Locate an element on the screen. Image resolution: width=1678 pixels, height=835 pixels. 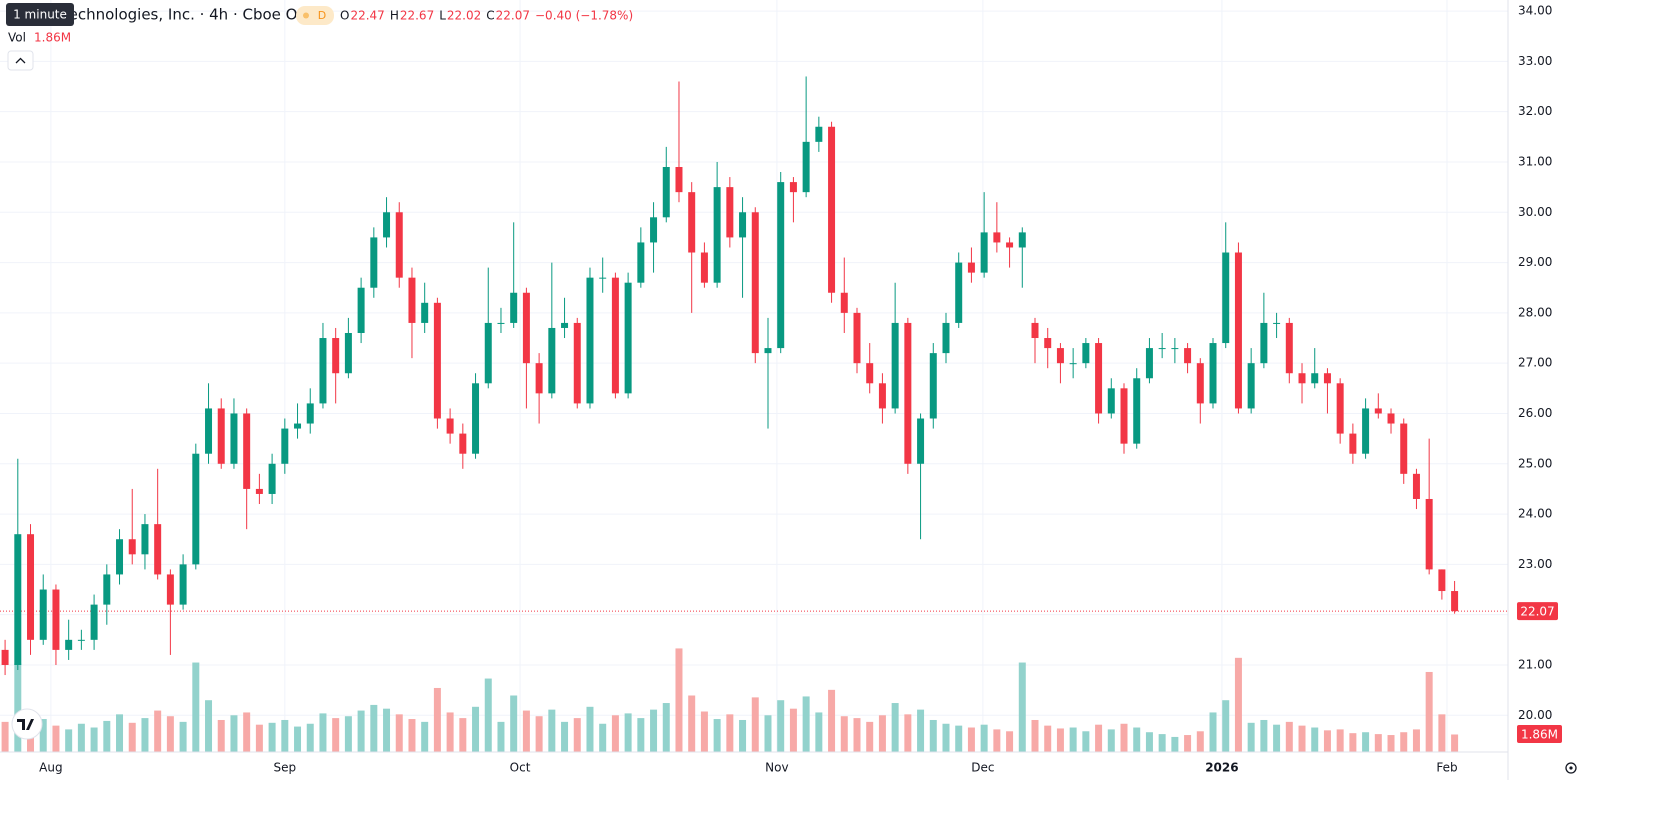
legend-item: H is located at coordinates (394, 16).